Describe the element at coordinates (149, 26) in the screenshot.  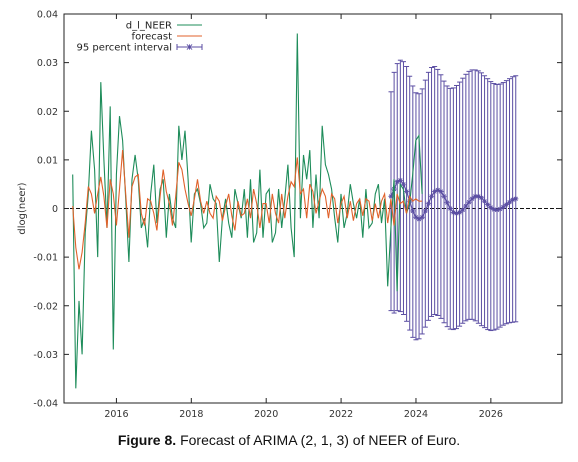
I see `legend-label: d_l_NEER` at that location.